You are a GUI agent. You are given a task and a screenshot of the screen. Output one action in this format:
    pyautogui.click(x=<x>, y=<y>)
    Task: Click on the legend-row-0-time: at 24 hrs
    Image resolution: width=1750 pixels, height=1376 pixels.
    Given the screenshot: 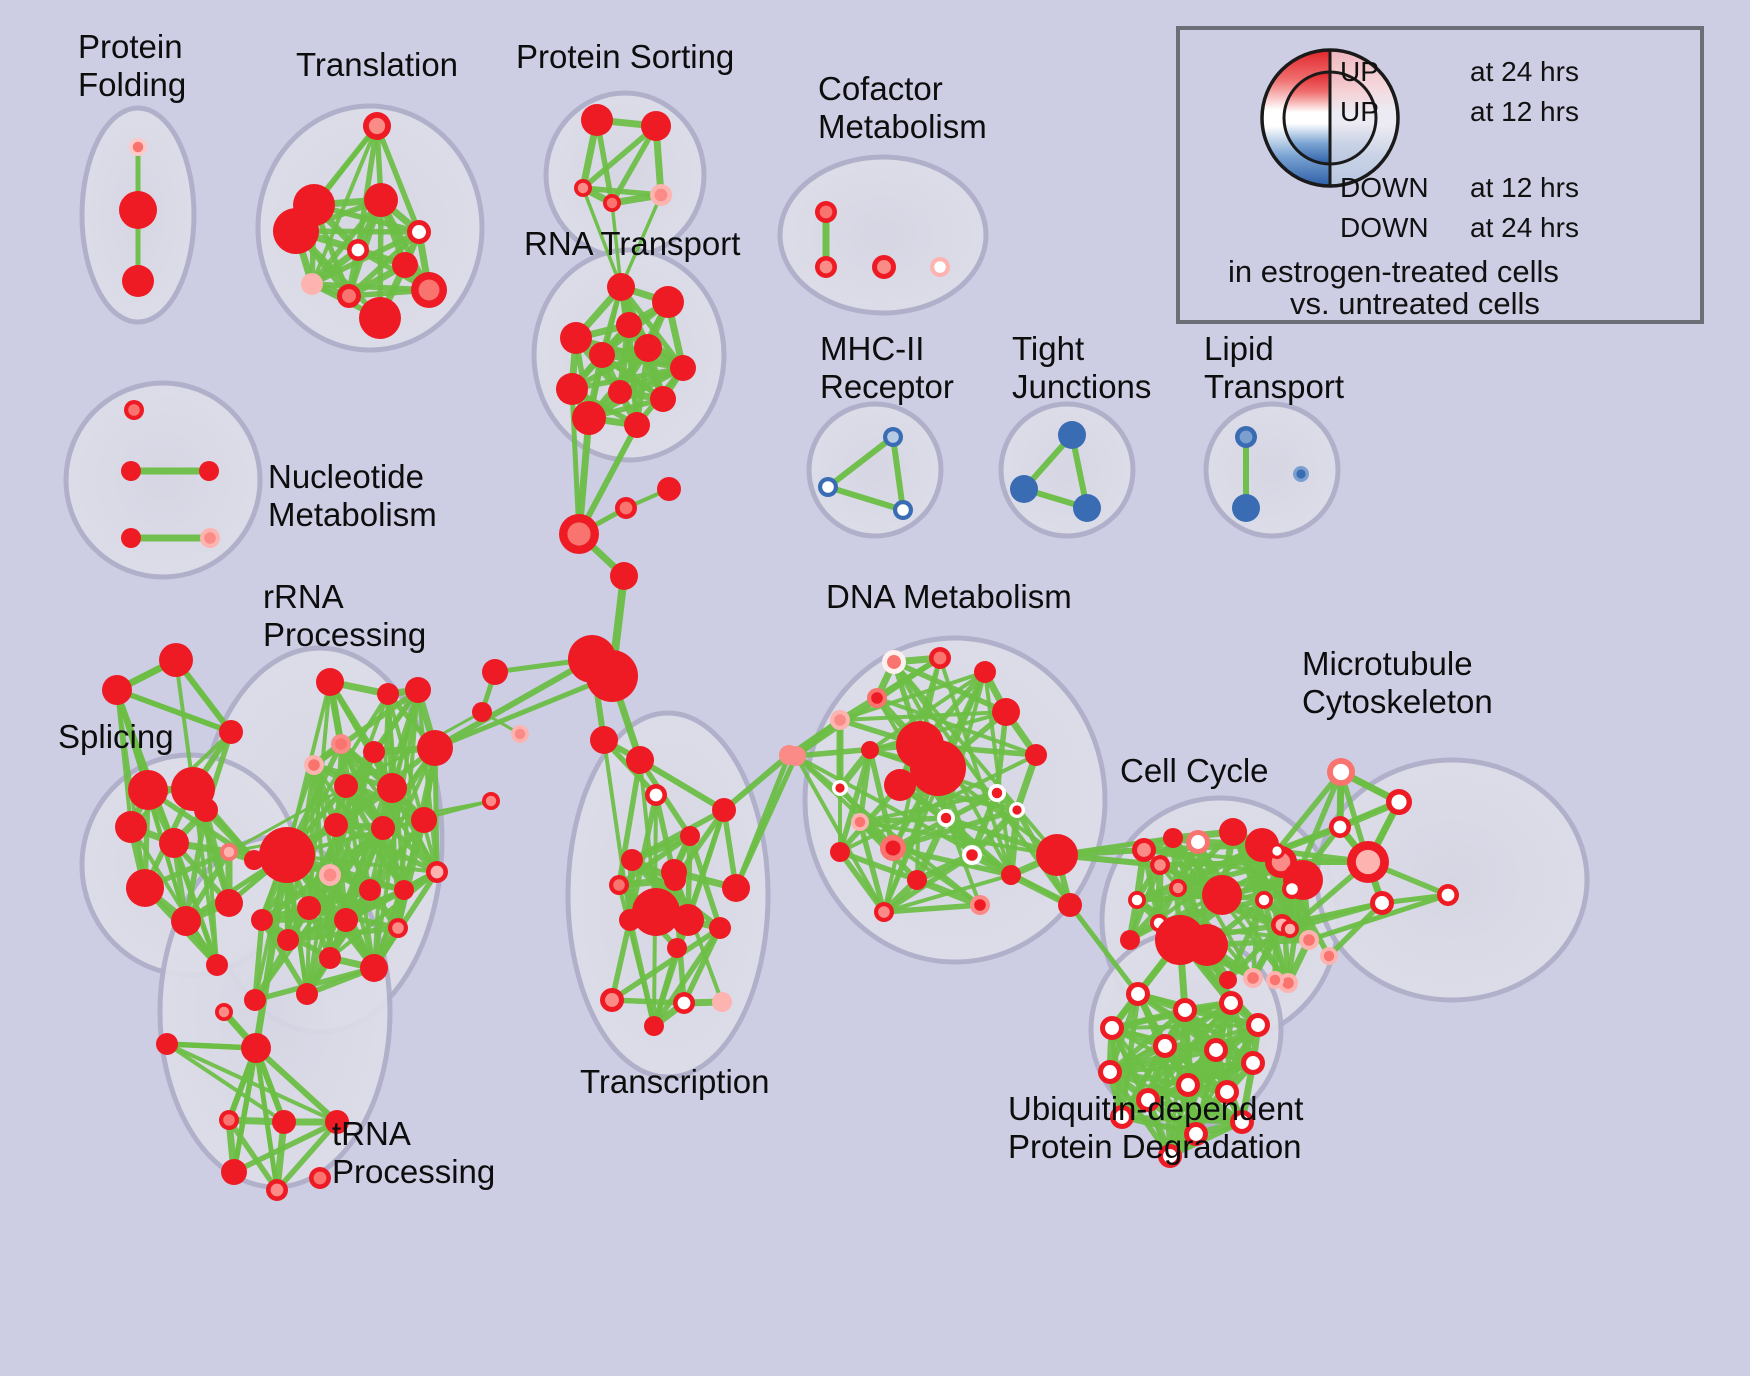 What is the action you would take?
    pyautogui.click(x=1524, y=71)
    